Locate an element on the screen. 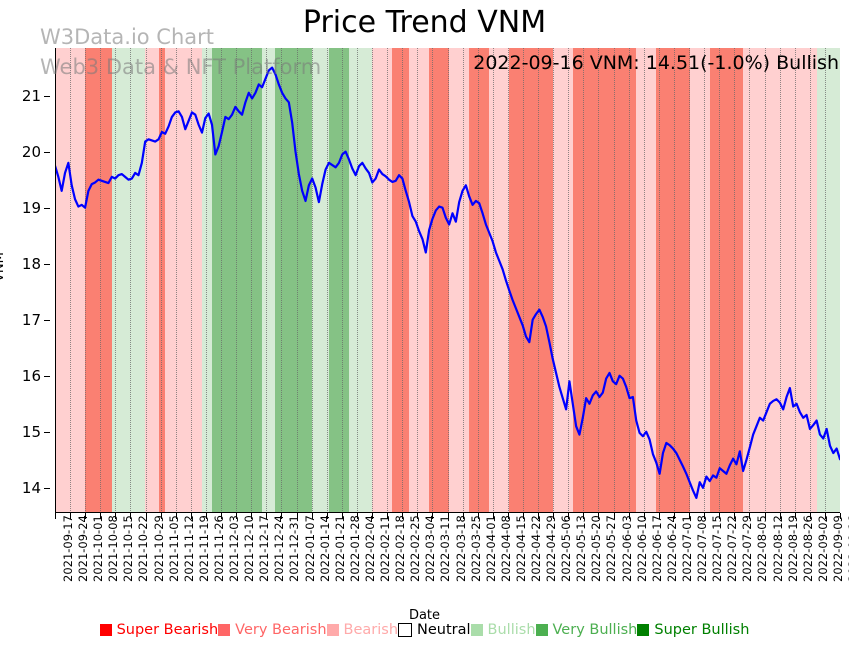 Image resolution: width=849 pixels, height=646 pixels. legend-label: Super Bearish is located at coordinates (167, 630).